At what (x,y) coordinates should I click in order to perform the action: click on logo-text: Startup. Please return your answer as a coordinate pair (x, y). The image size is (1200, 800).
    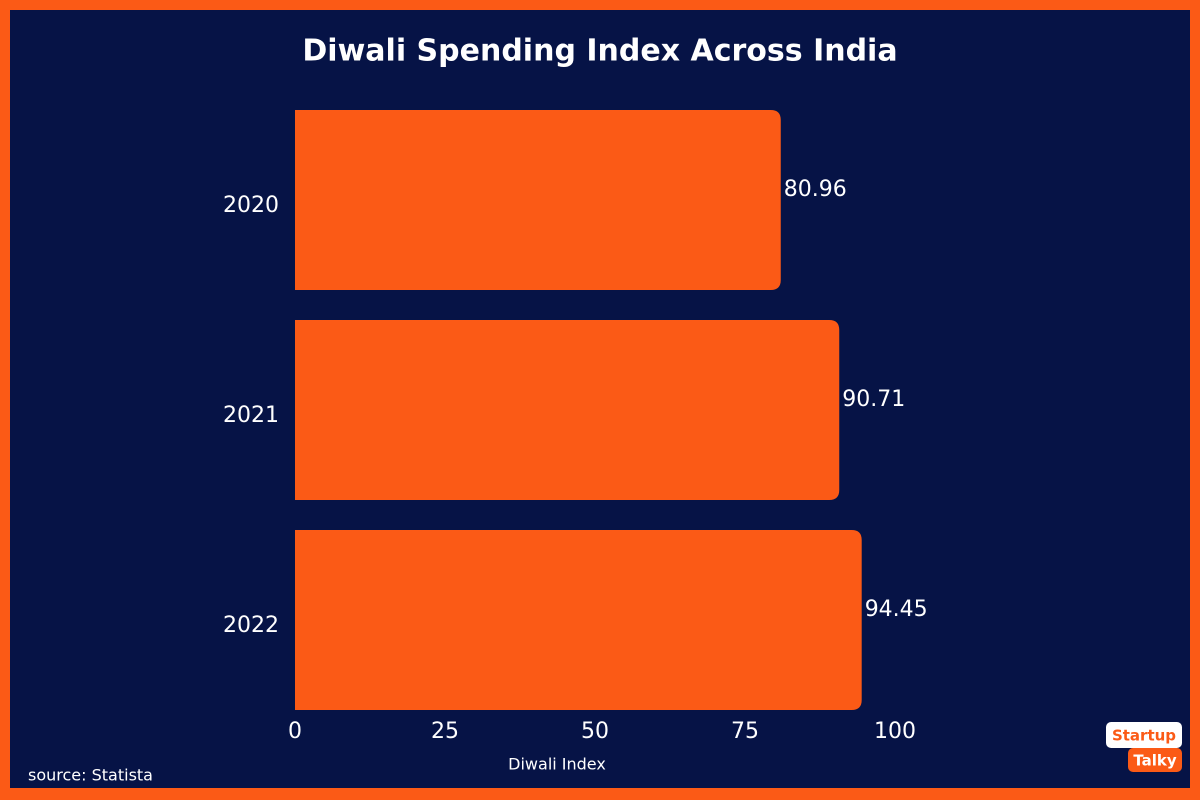
    Looking at the image, I should click on (1144, 736).